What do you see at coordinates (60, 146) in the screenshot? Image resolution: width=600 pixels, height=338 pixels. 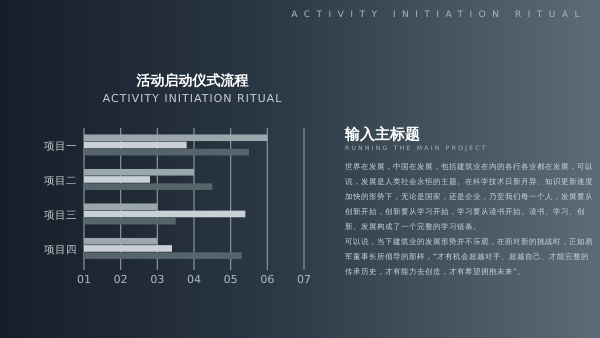 I see `y-tick-label: 项目一` at bounding box center [60, 146].